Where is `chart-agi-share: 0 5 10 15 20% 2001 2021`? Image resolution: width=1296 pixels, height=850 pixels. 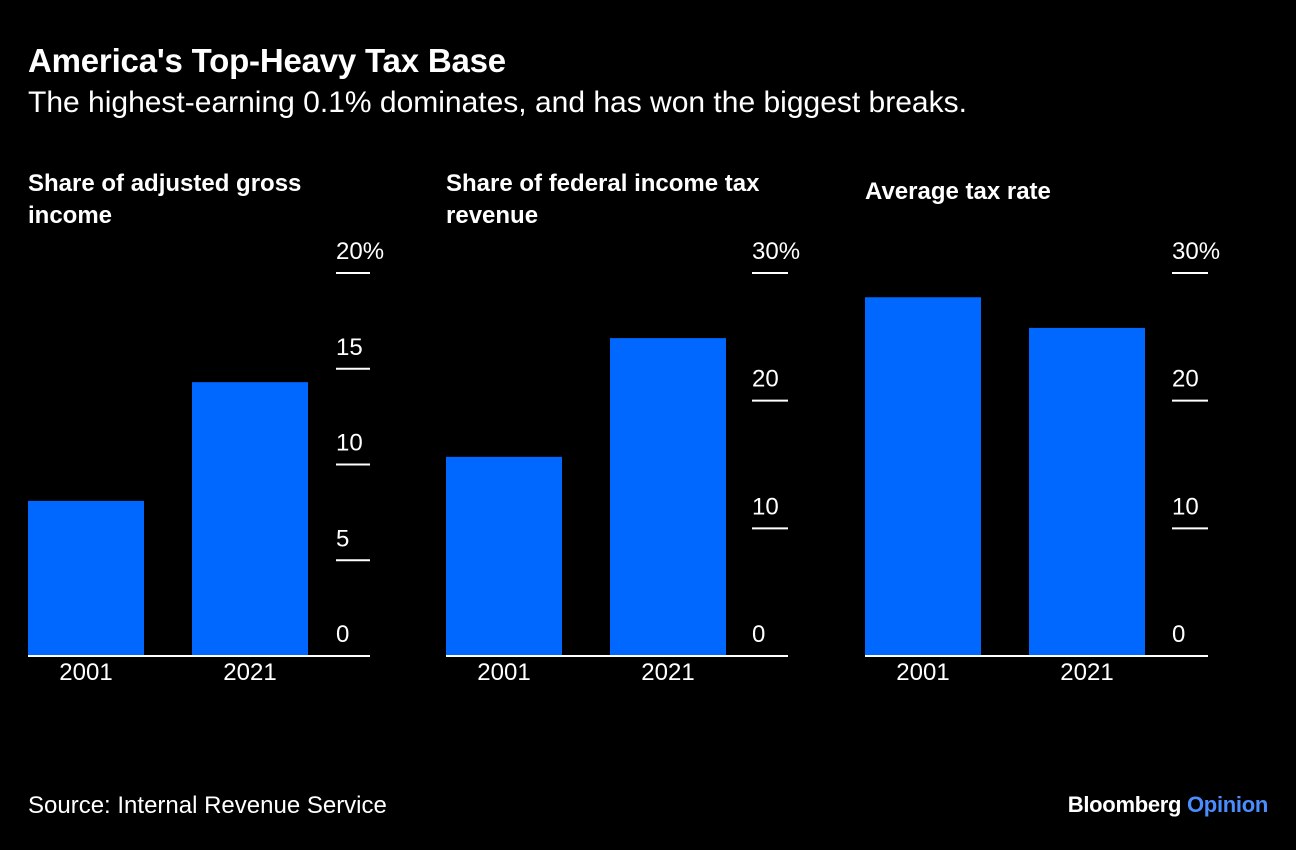 chart-agi-share: 0 5 10 15 20% 2001 2021 is located at coordinates (206, 462).